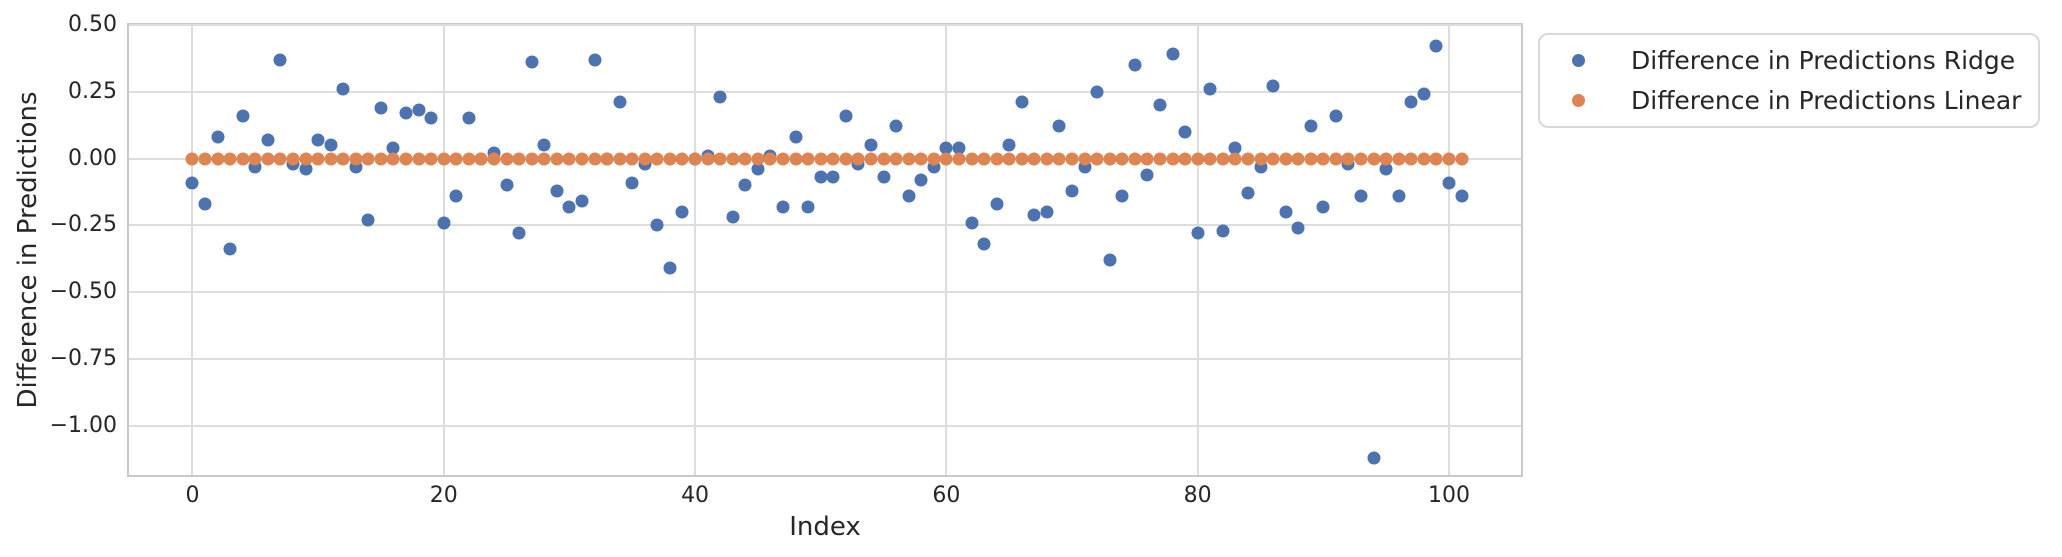  What do you see at coordinates (1578, 100) in the screenshot?
I see `linear-marker-icon` at bounding box center [1578, 100].